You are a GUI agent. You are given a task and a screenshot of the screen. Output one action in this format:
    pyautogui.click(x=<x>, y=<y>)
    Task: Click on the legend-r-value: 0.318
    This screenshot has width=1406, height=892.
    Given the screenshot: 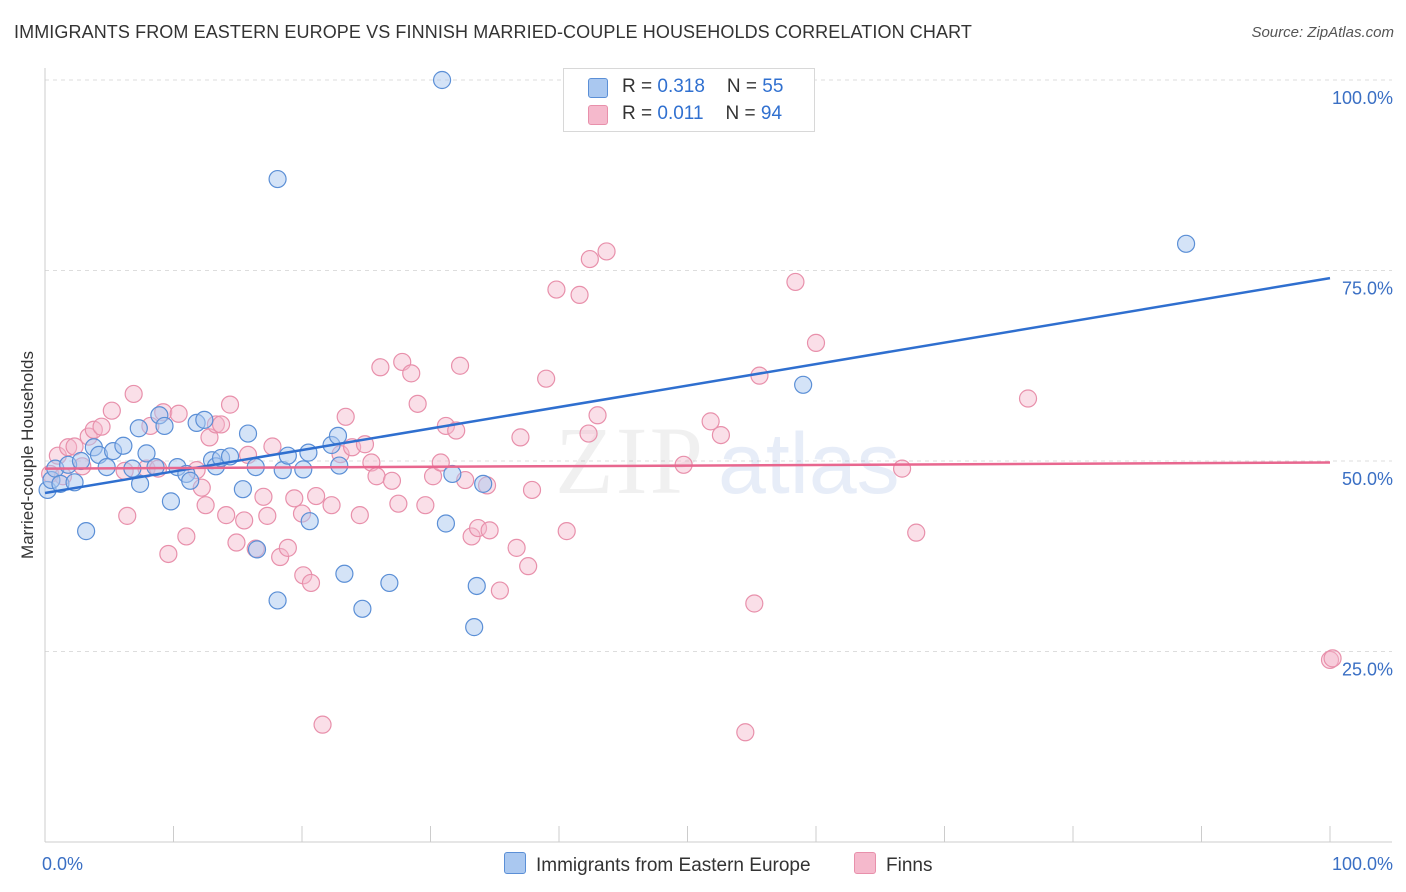 What is the action you would take?
    pyautogui.click(x=681, y=86)
    